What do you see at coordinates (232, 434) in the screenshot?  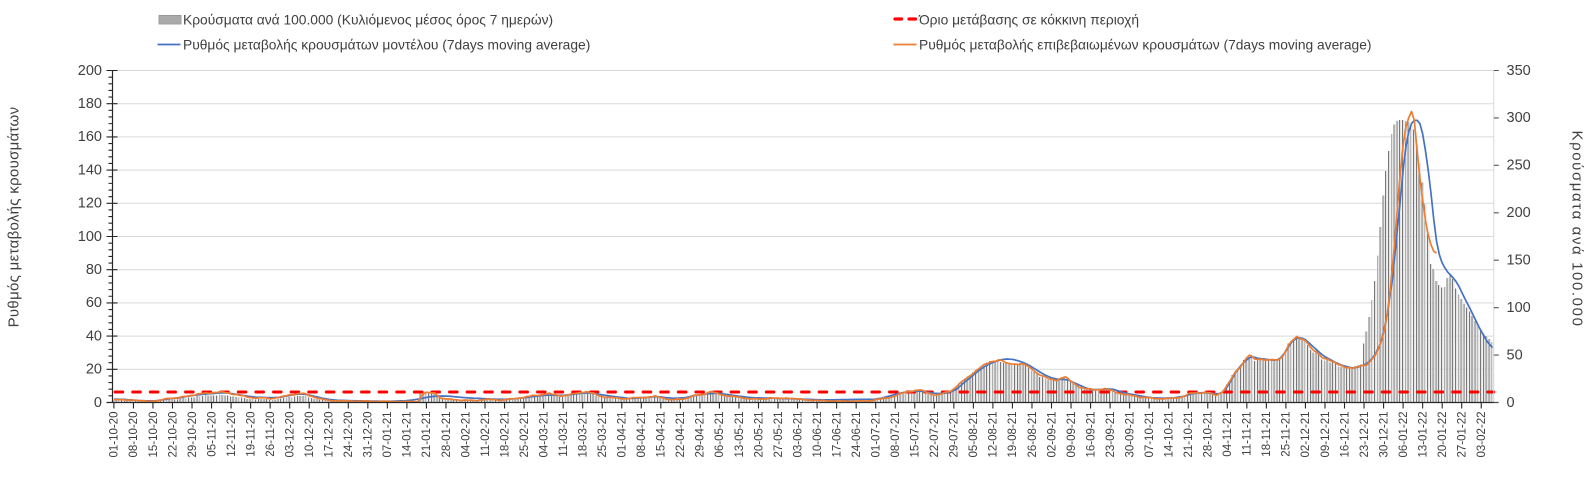 I see `svg-text: 12-11-20` at bounding box center [232, 434].